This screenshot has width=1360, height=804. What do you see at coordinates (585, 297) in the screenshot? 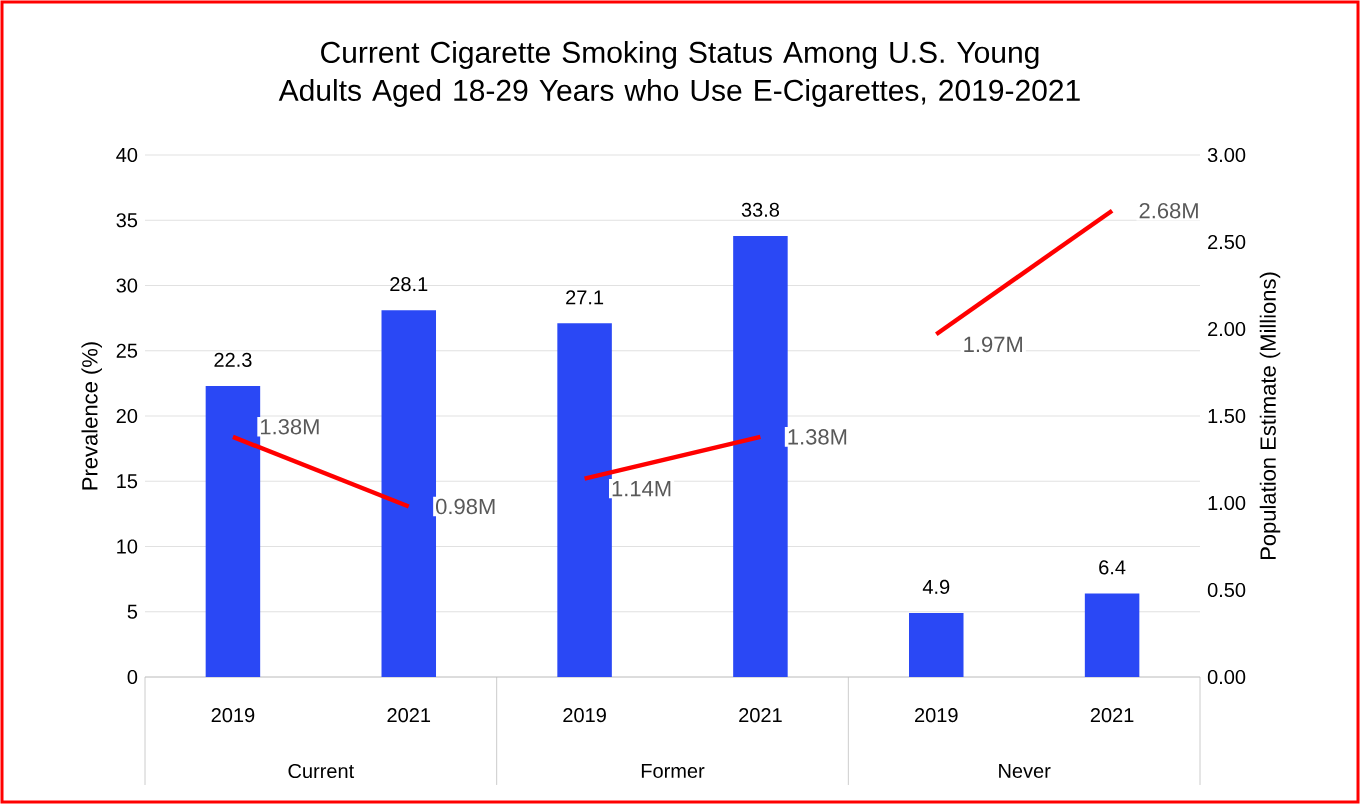
I see `data-label: 27.1` at bounding box center [585, 297].